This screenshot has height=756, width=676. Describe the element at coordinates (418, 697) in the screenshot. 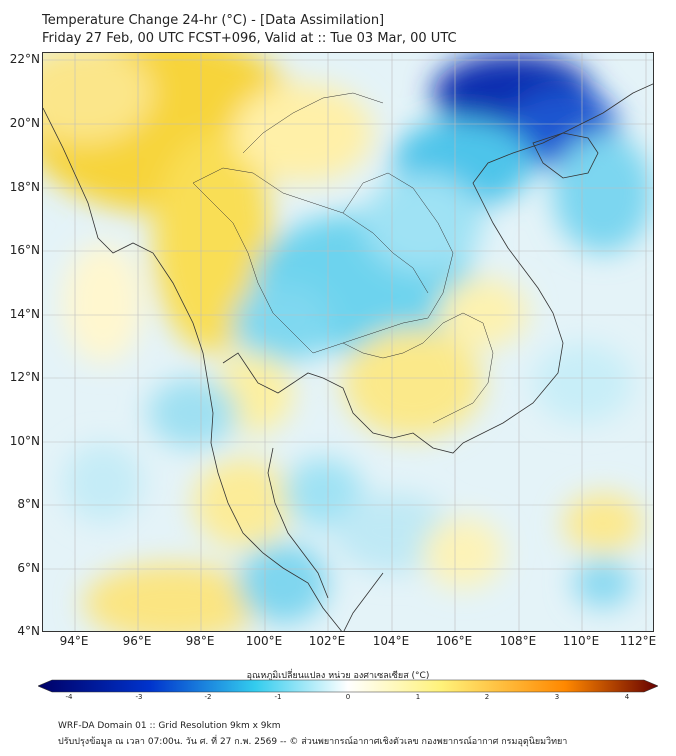

I see `colorbar-tick: 1` at that location.